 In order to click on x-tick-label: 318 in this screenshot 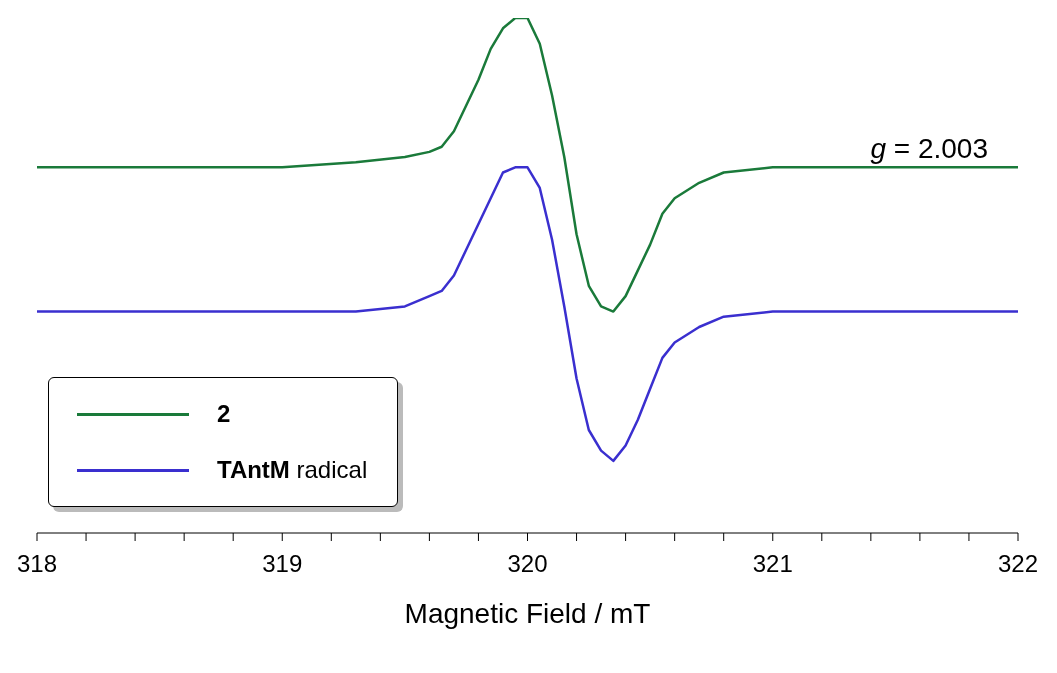, I will do `click(37, 564)`.